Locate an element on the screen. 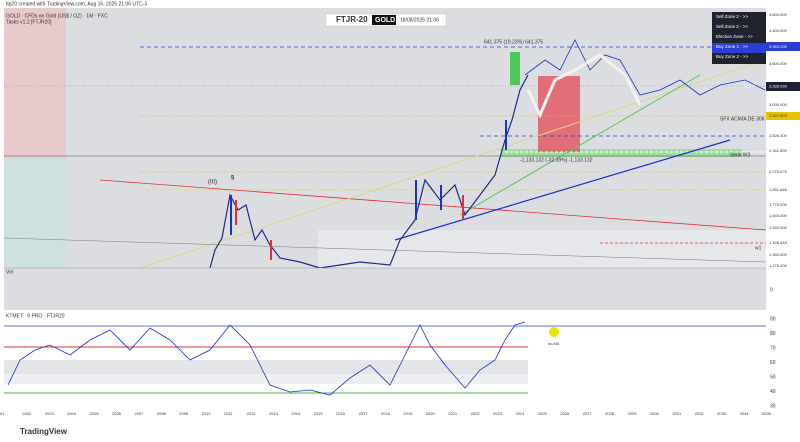 This screenshot has width=800, height=442. year-label: 2023 is located at coordinates (498, 413).